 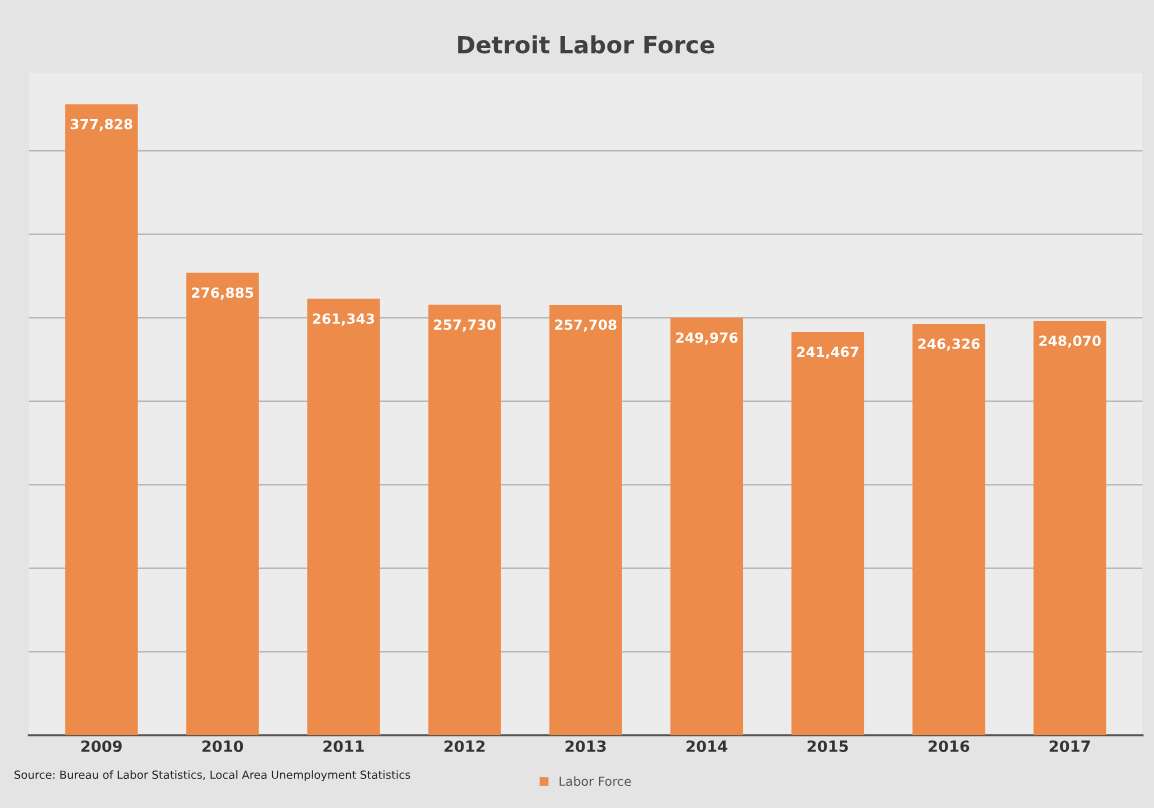 I want to click on x-tick-label: 2009, so click(x=101, y=746).